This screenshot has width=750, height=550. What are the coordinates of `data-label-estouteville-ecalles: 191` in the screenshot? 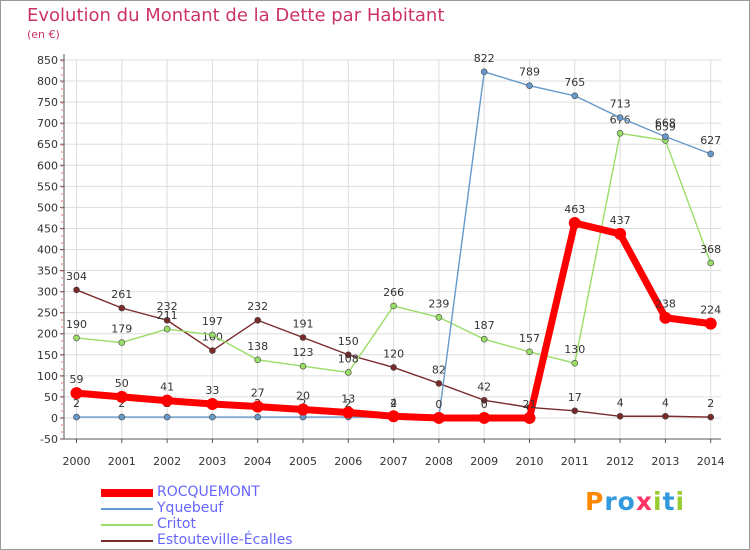 It's located at (303, 324).